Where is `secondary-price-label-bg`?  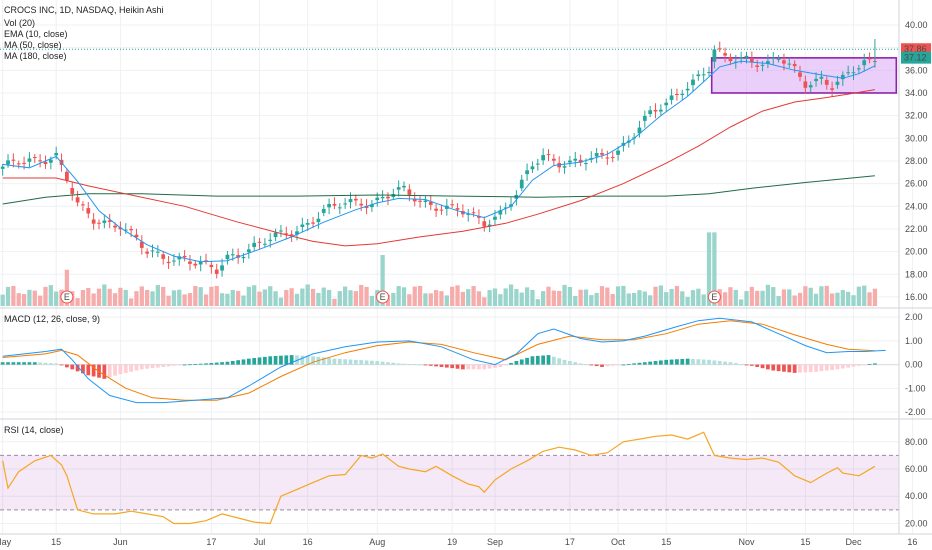 secondary-price-label-bg is located at coordinates (916, 57).